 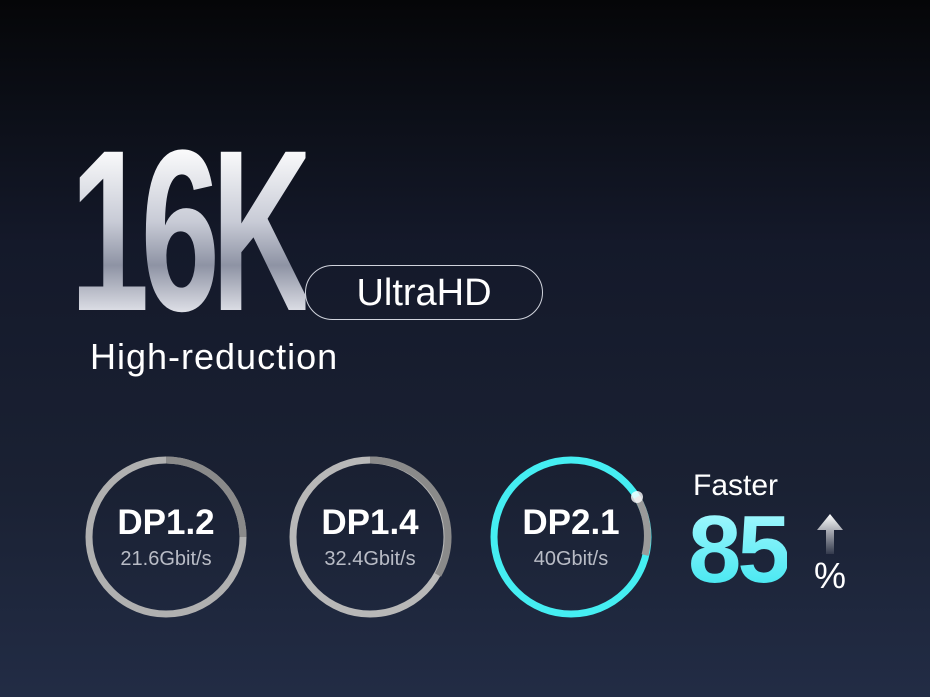 What do you see at coordinates (830, 575) in the screenshot?
I see `percent-unit: %` at bounding box center [830, 575].